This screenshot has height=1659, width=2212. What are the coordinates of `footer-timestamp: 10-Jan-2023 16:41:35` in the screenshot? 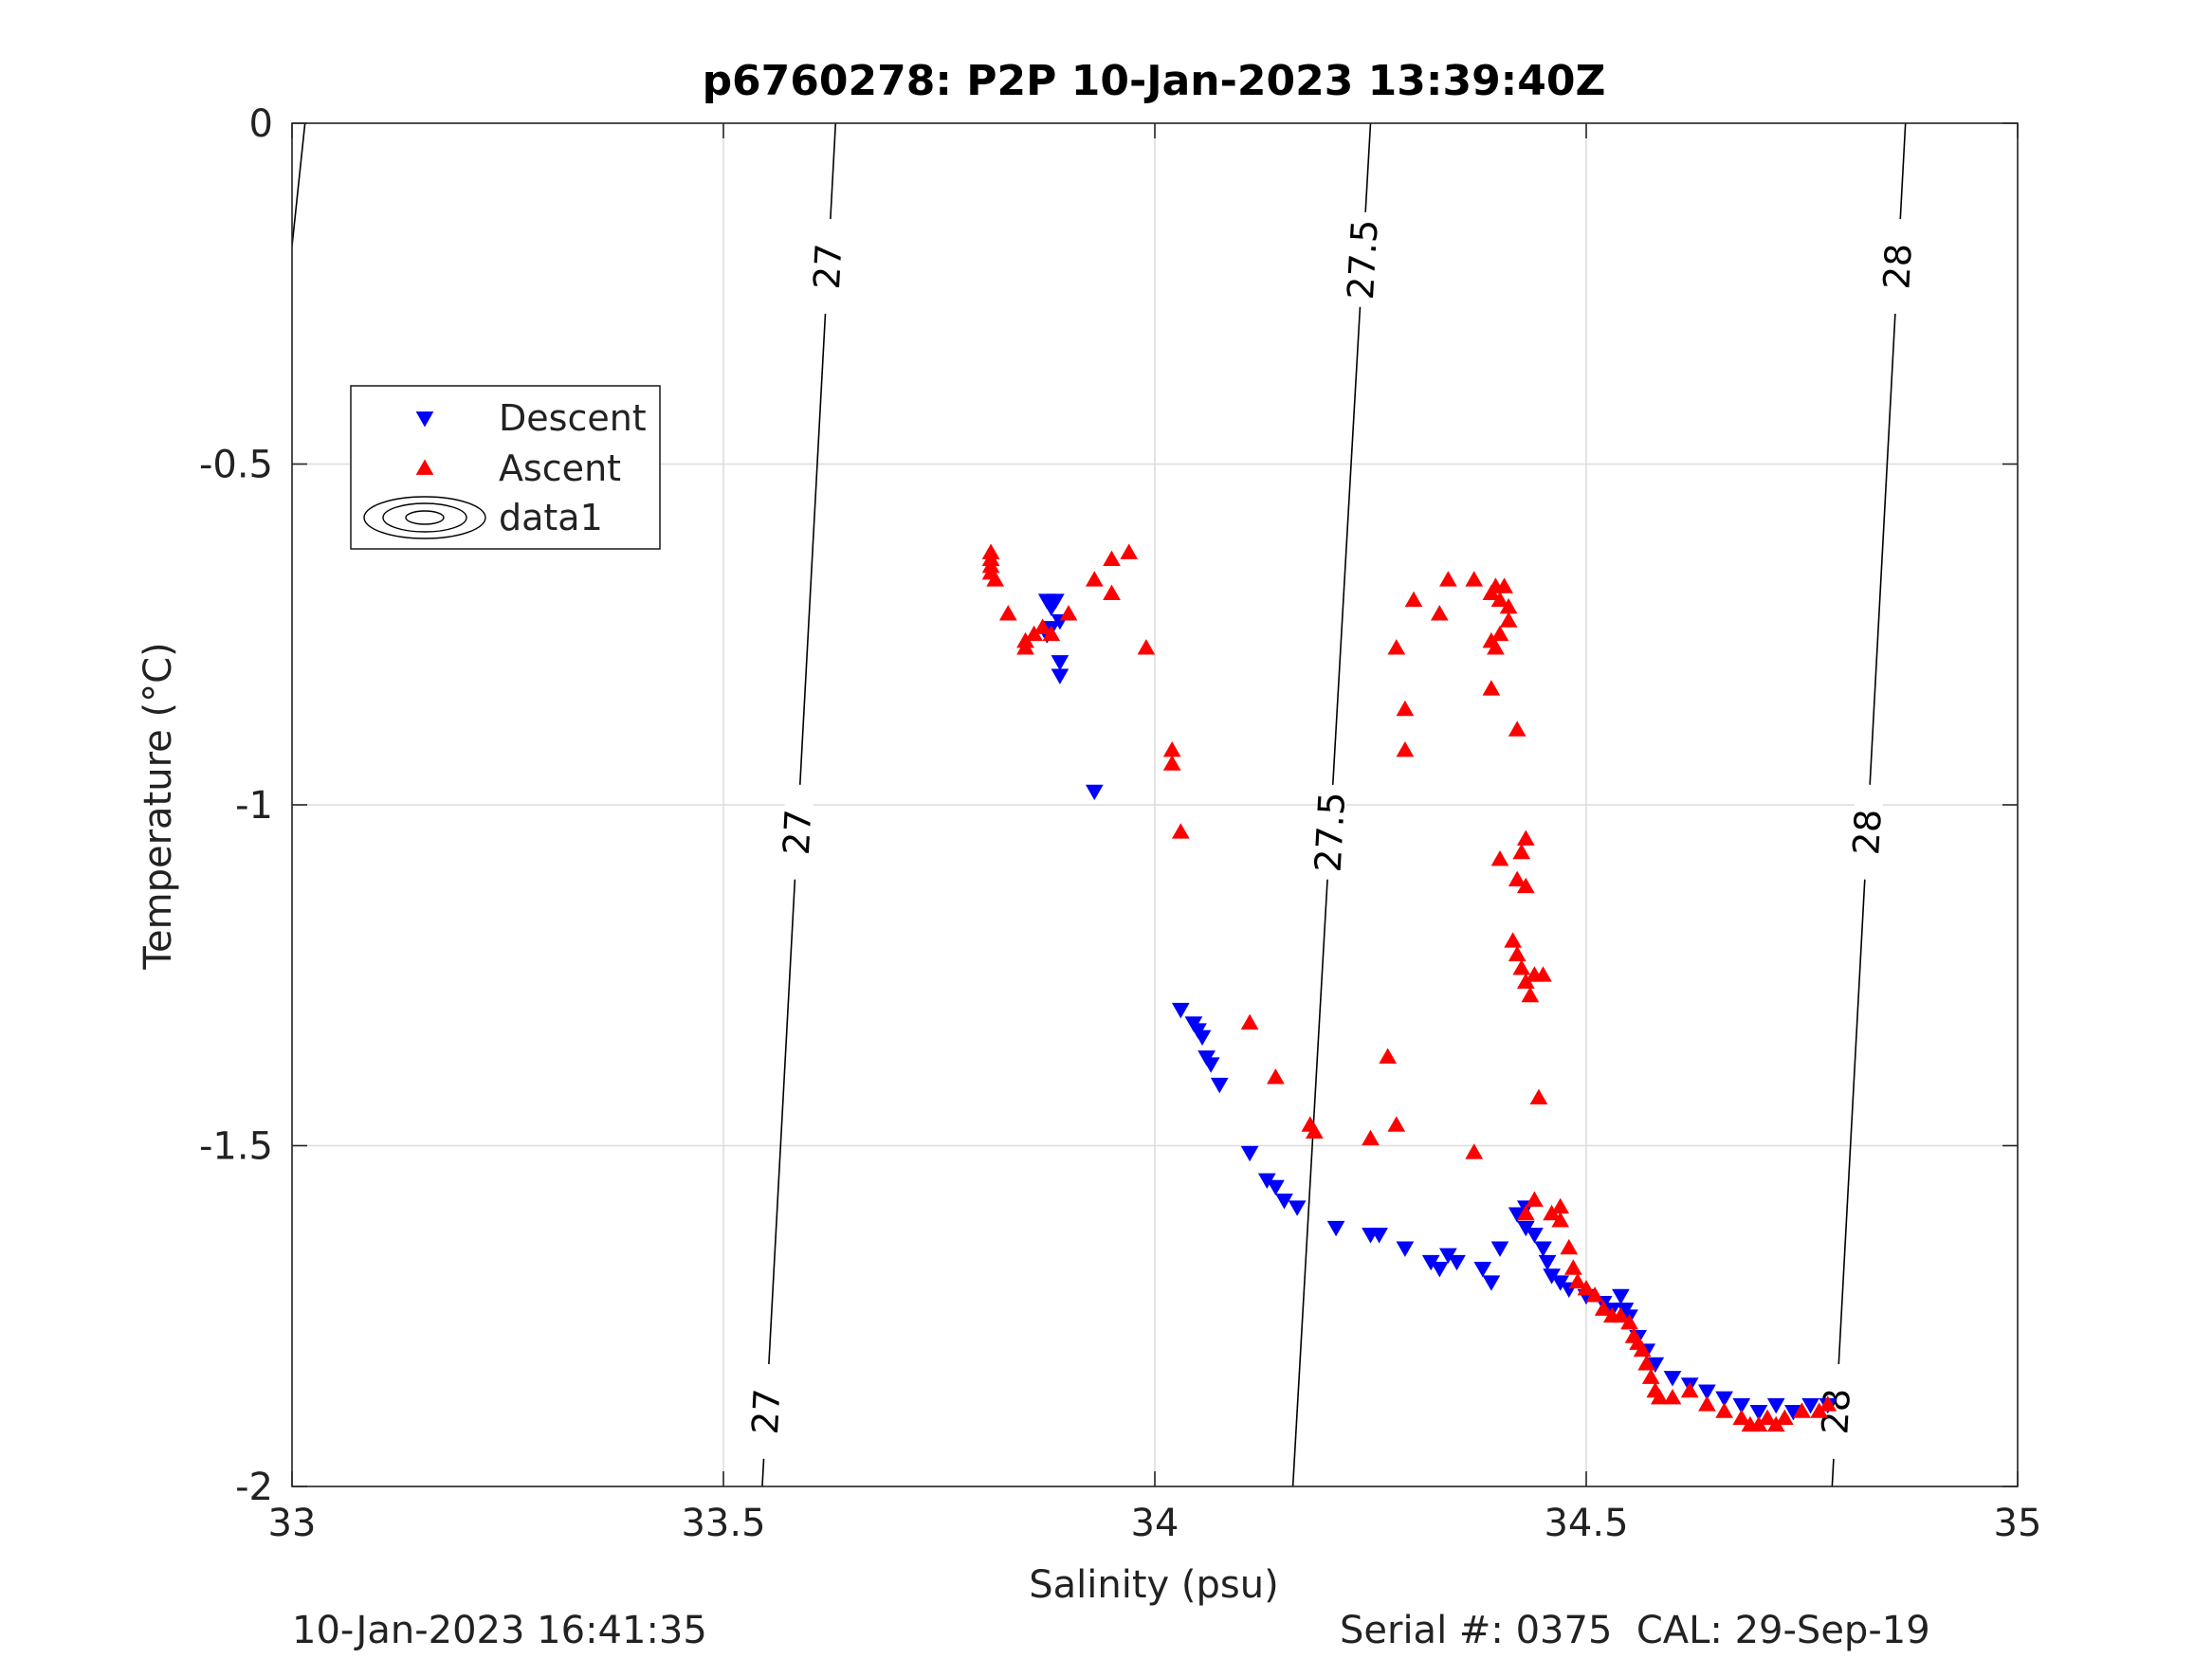 It's located at (499, 1630).